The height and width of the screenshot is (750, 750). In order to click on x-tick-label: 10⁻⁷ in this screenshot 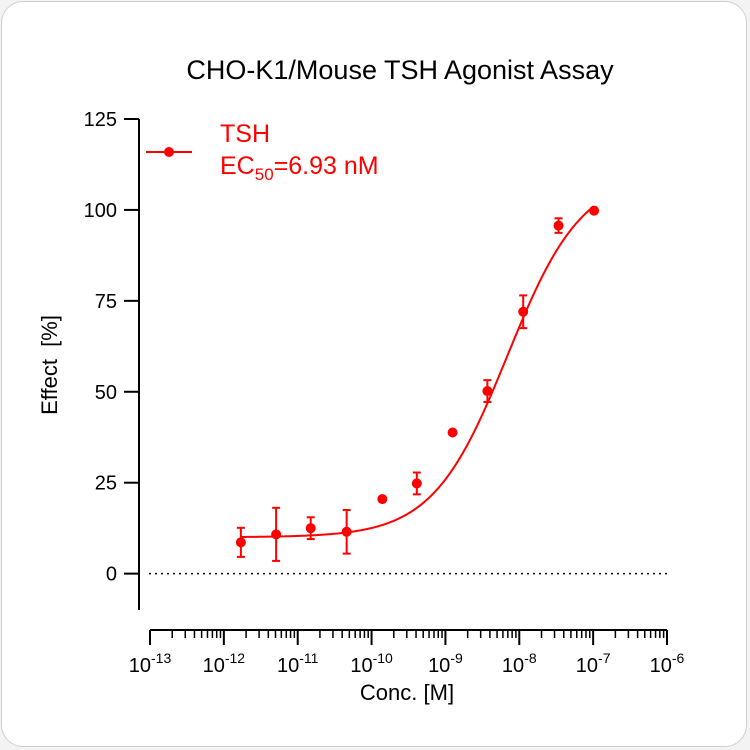, I will do `click(593, 663)`.